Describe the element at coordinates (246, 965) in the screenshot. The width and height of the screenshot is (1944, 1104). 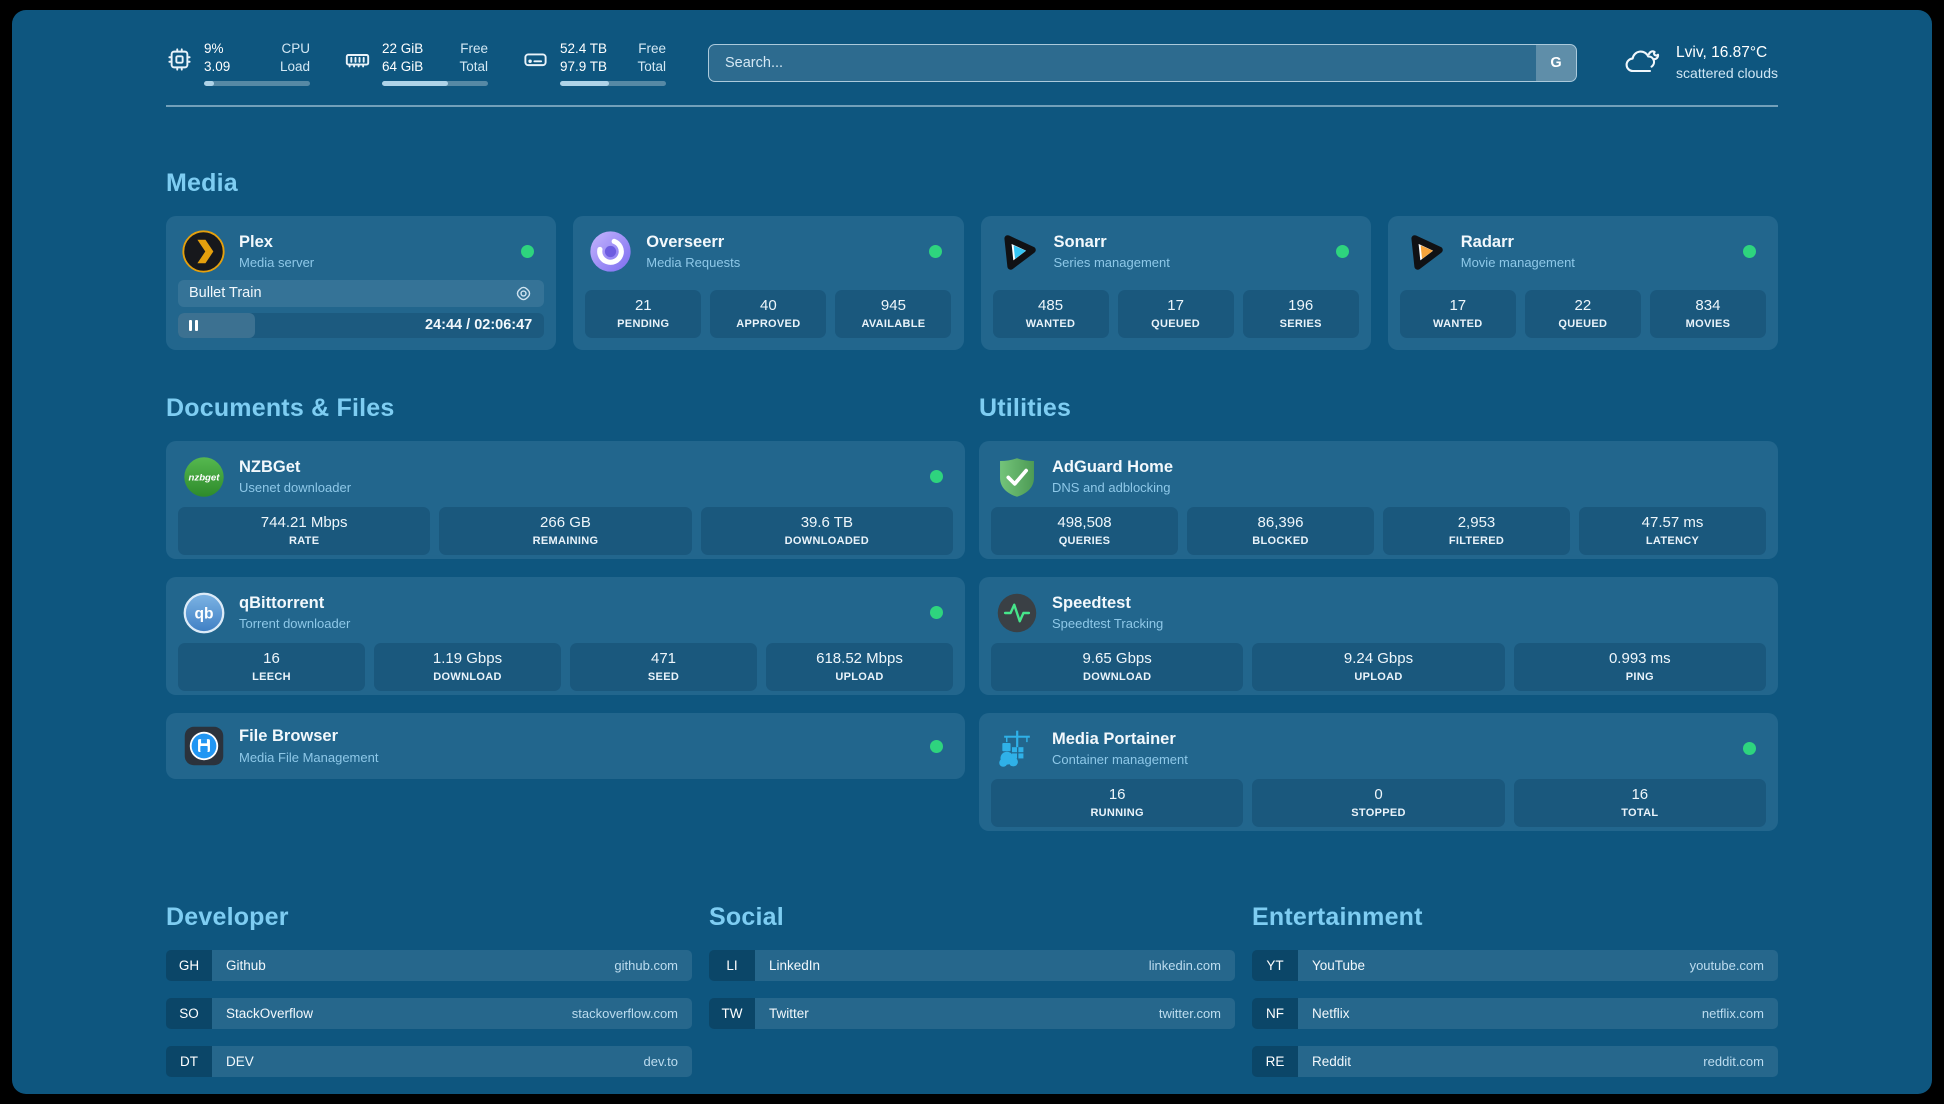
I see `bookmark-name: Github` at that location.